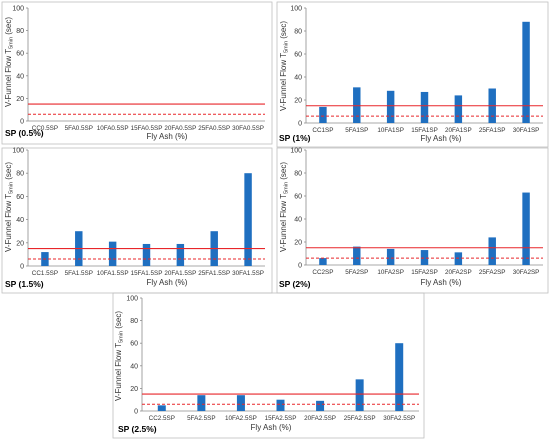  What do you see at coordinates (214, 273) in the screenshot?
I see `x-tick-label: 25FA1.5SP` at bounding box center [214, 273].